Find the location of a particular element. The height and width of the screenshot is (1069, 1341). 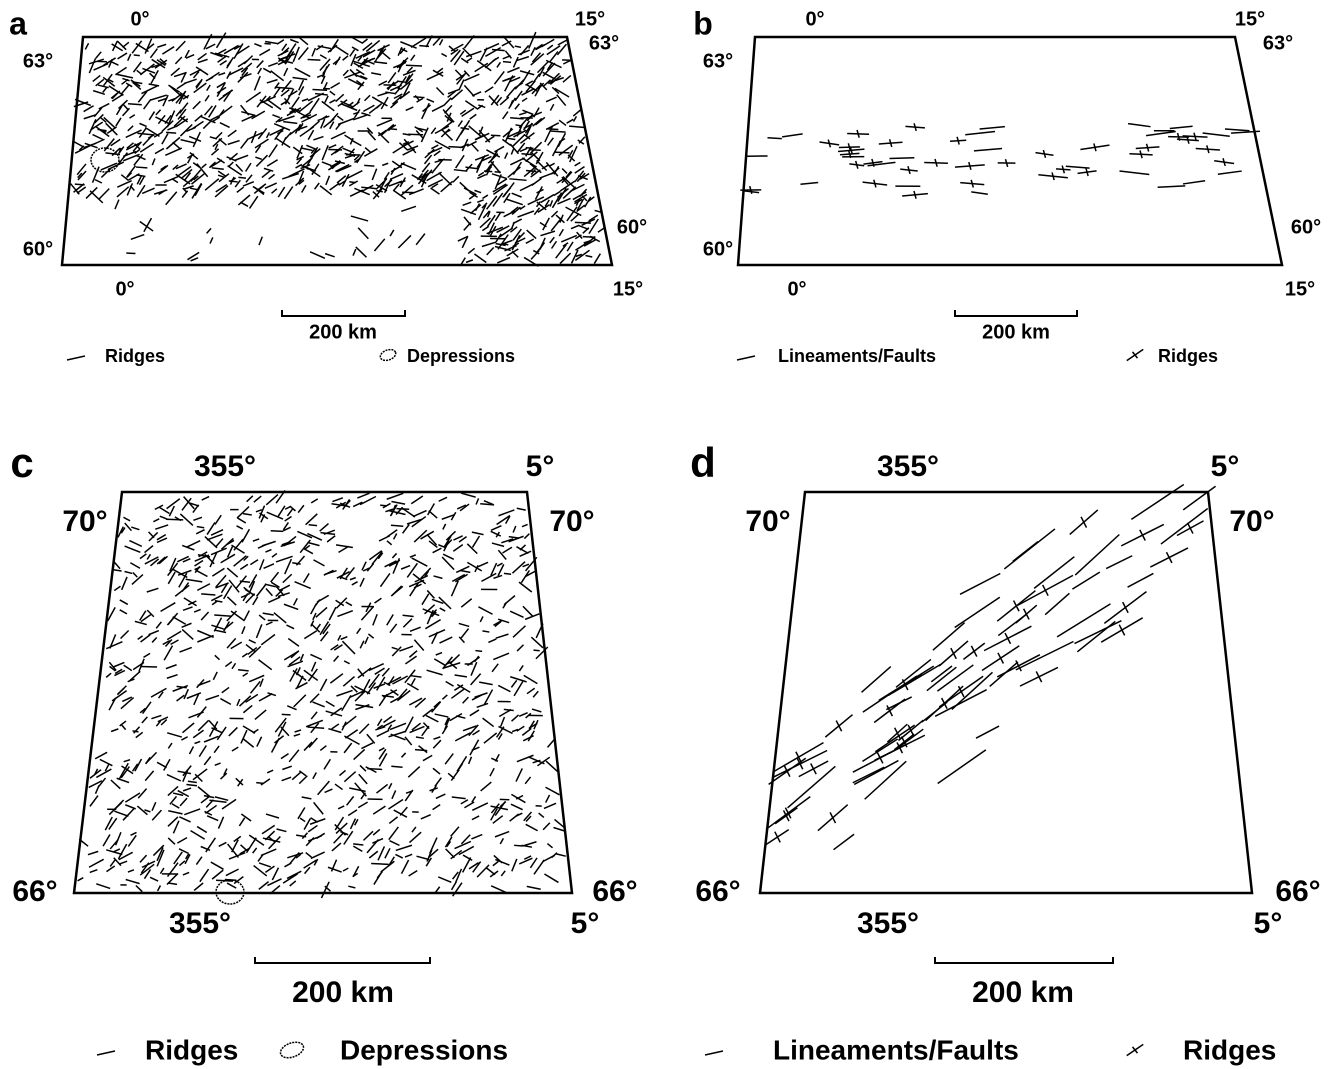

legend-label: Lineaments/Faults is located at coordinates (857, 356).